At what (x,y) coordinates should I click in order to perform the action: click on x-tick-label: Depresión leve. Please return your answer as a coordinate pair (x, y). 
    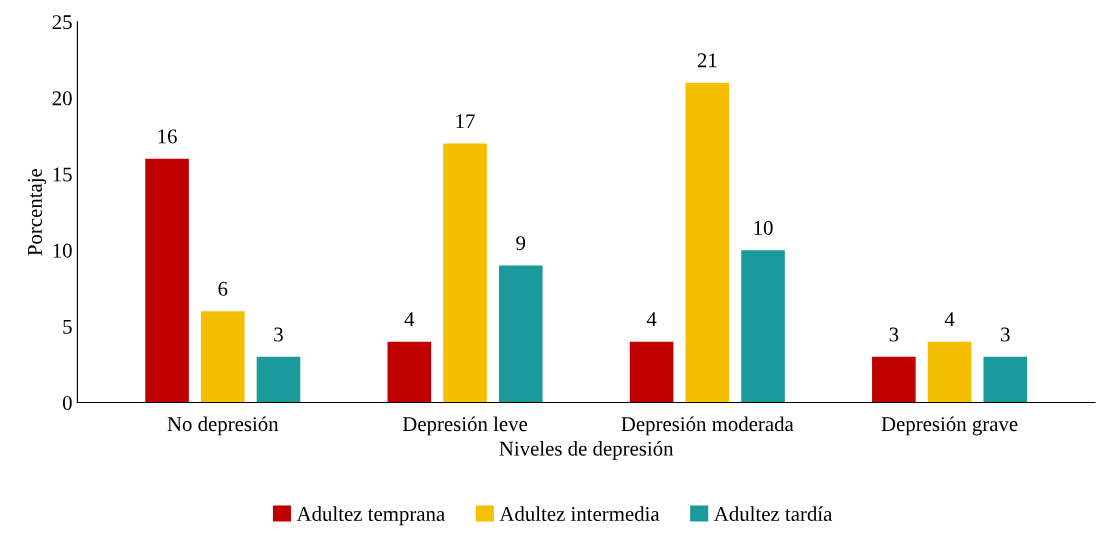
    Looking at the image, I should click on (465, 426).